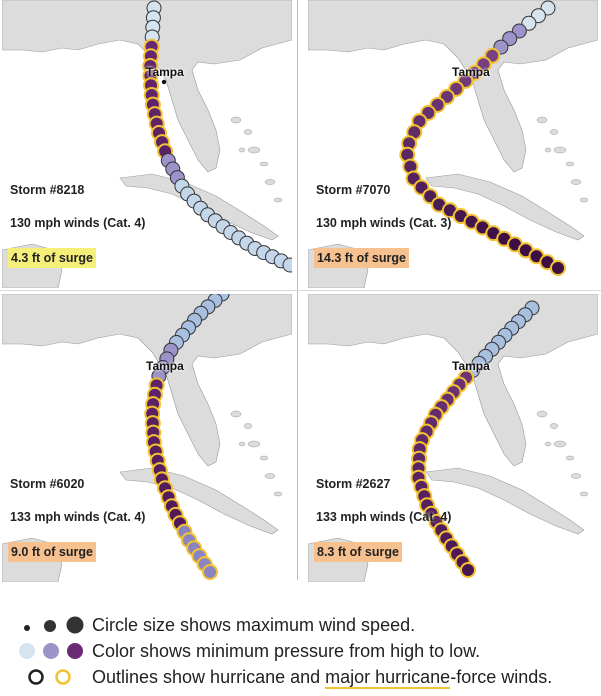 The height and width of the screenshot is (696, 601). I want to click on panel-divider-horizontal, so click(300, 290).